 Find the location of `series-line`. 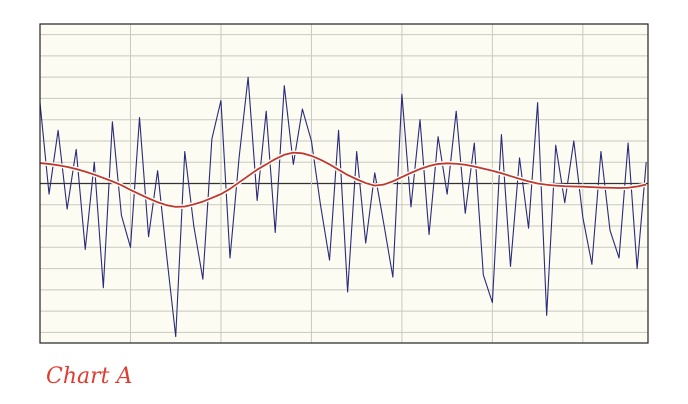

series-line is located at coordinates (343, 179).